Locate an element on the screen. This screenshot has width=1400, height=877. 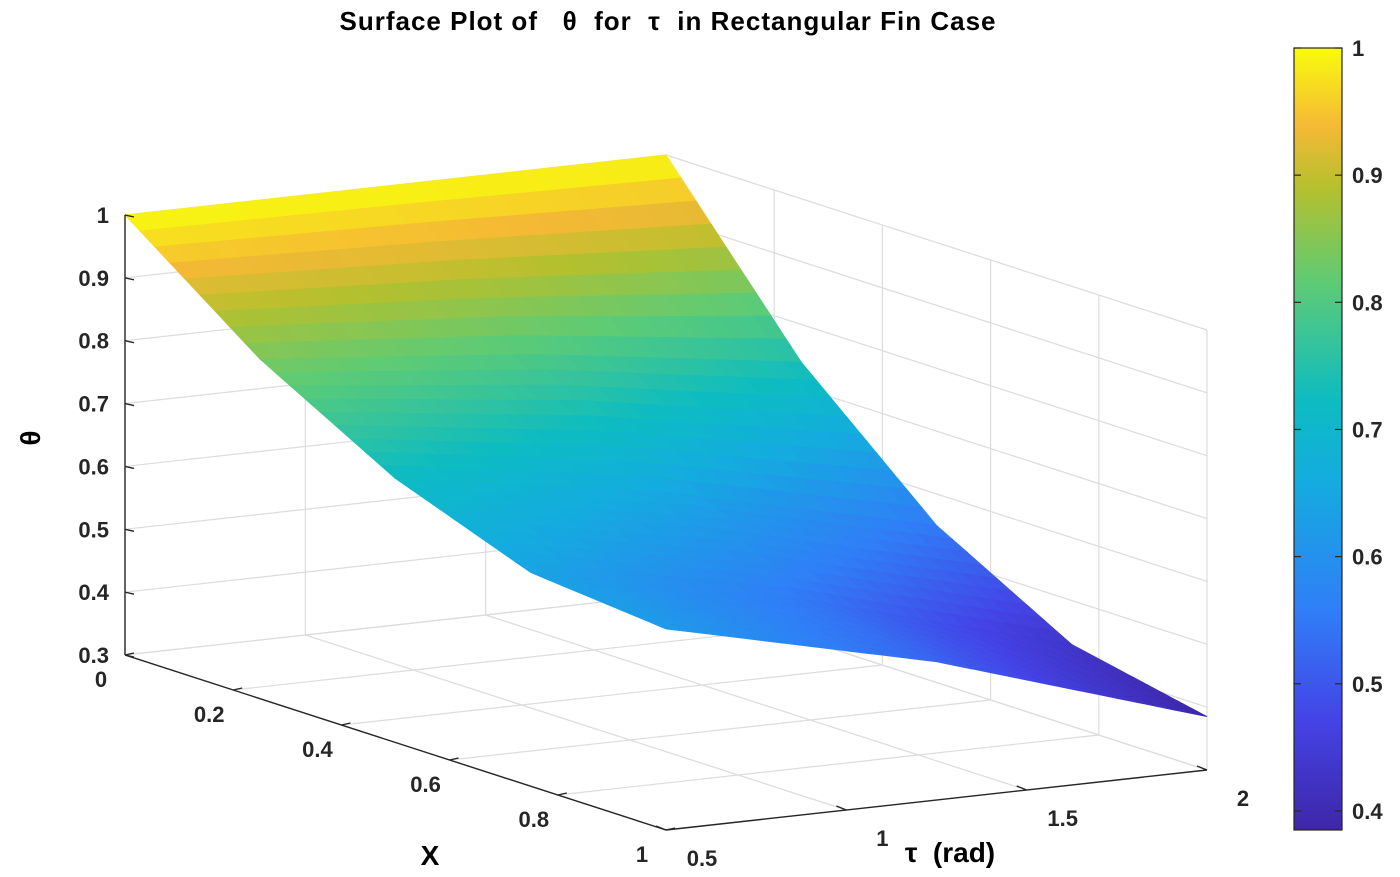
x-tick-label: 0.8 is located at coordinates (534, 819).